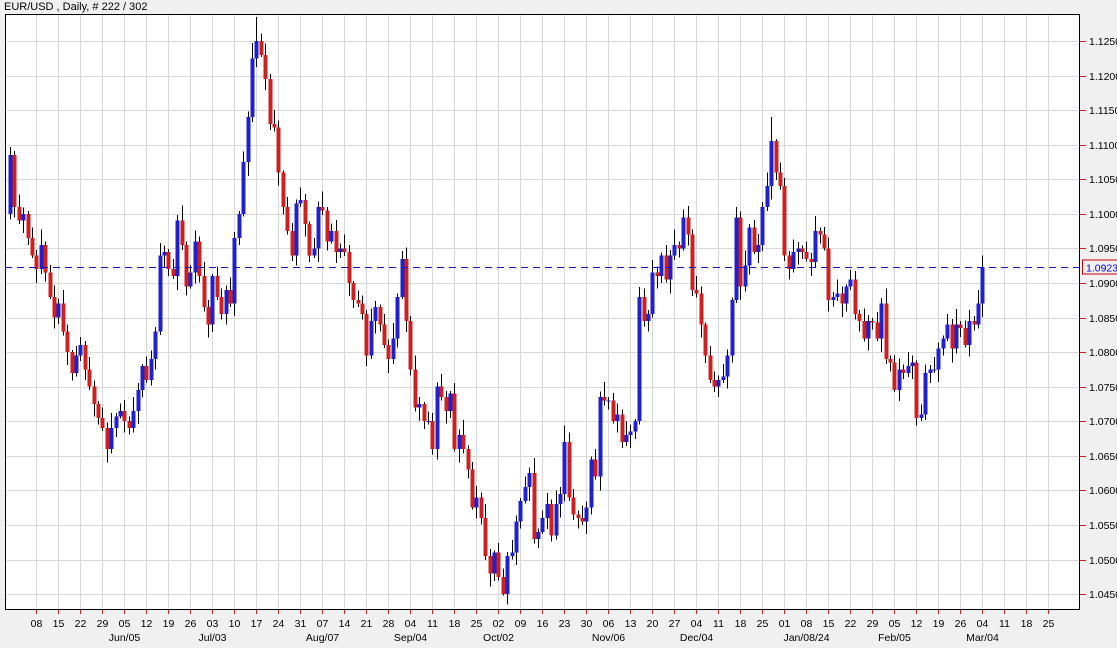 Image resolution: width=1117 pixels, height=648 pixels. I want to click on y-axis-label: 1.1100, so click(1103, 146).